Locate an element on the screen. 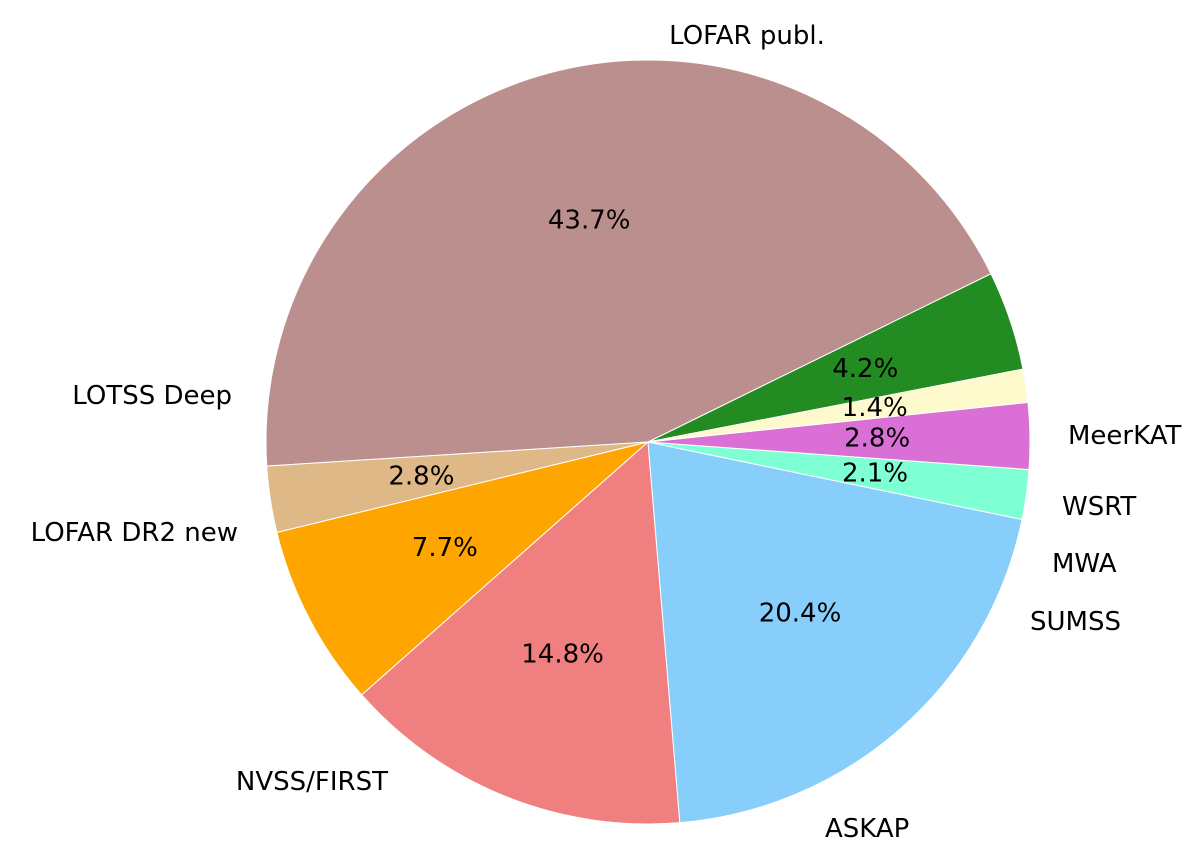 This screenshot has width=1200, height=868. pie-slice-nvss-first is located at coordinates (520, 632).